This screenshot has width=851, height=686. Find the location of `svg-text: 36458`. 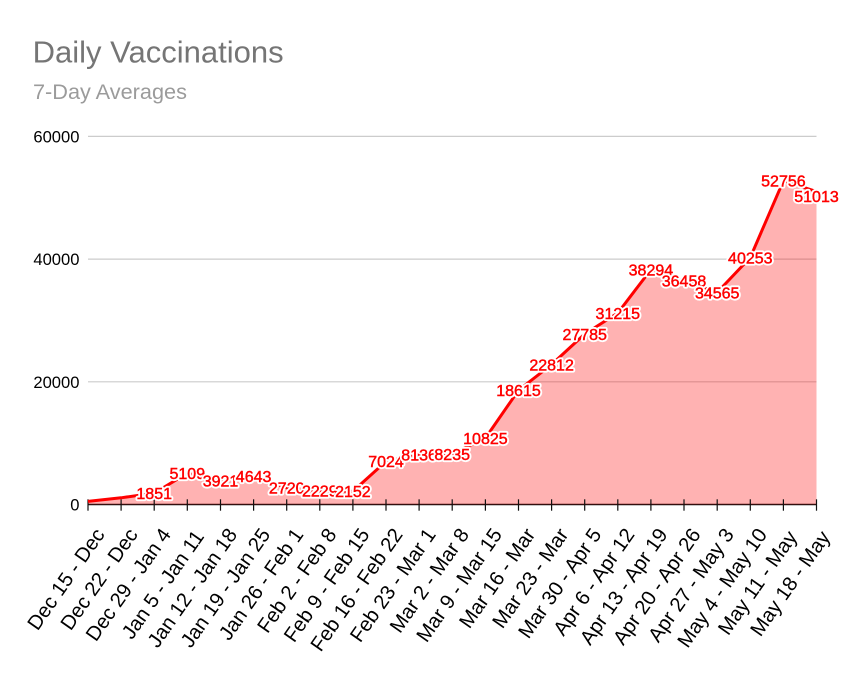

svg-text: 36458 is located at coordinates (684, 282).